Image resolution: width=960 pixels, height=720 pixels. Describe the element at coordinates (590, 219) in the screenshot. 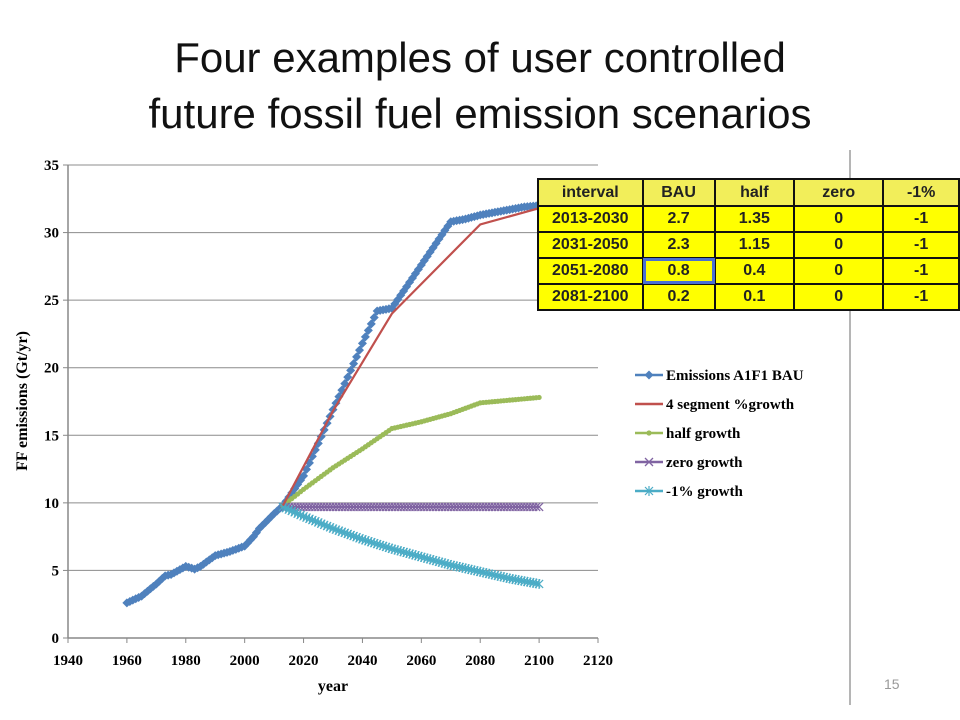

I see `table-cell: 2013-2030` at that location.